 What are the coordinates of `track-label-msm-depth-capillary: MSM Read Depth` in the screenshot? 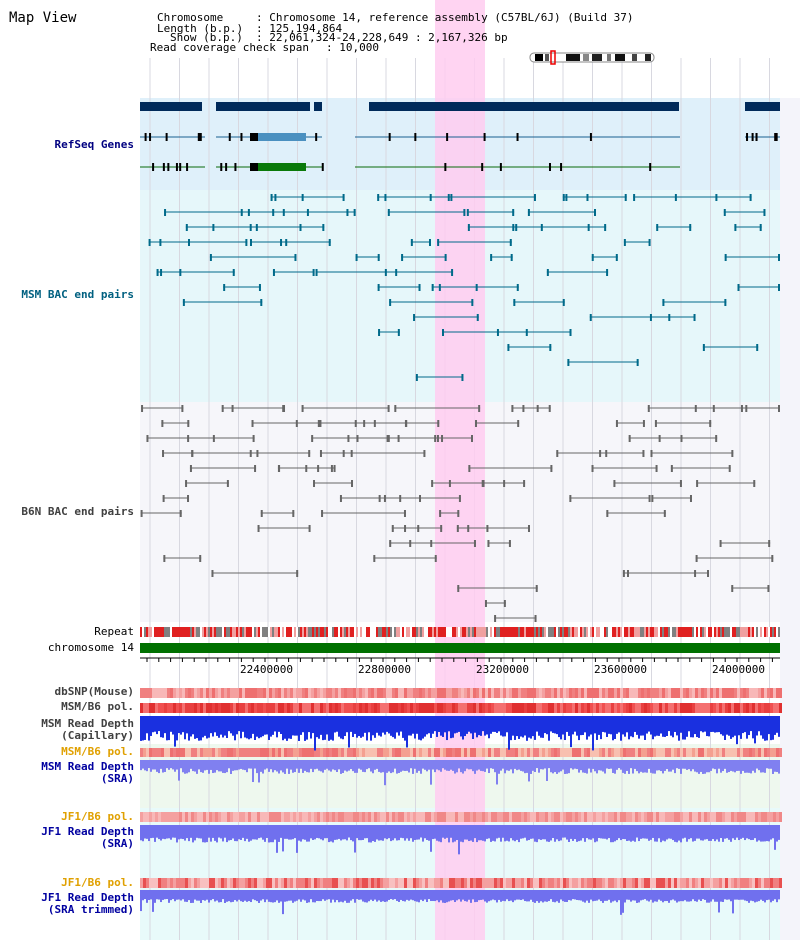 It's located at (87, 723).